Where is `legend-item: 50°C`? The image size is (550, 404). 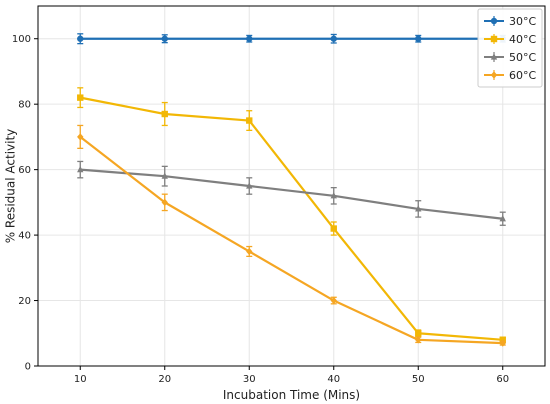 legend-item: 50°C is located at coordinates (510, 57).